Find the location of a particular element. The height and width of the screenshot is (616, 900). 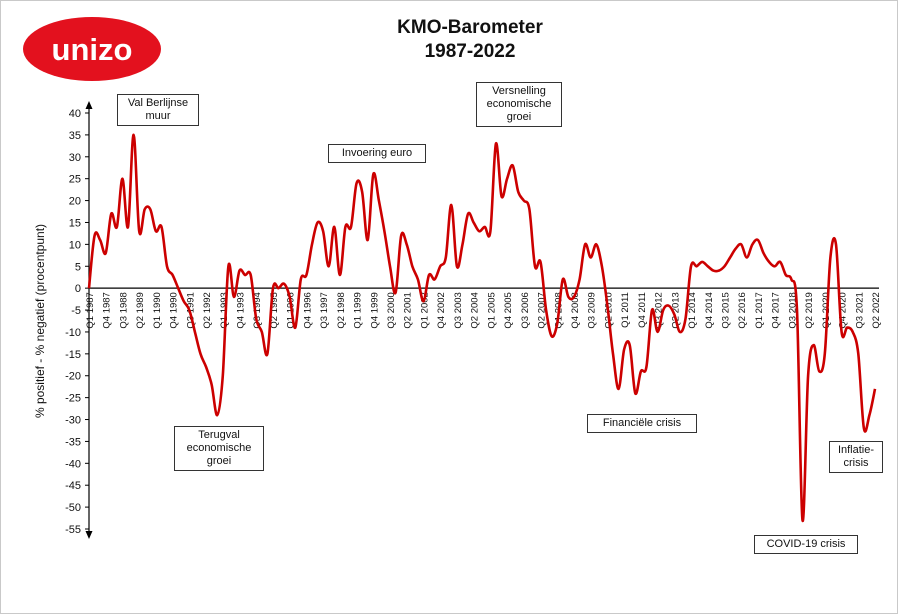

y-tick-label: -35 is located at coordinates (73, 442).